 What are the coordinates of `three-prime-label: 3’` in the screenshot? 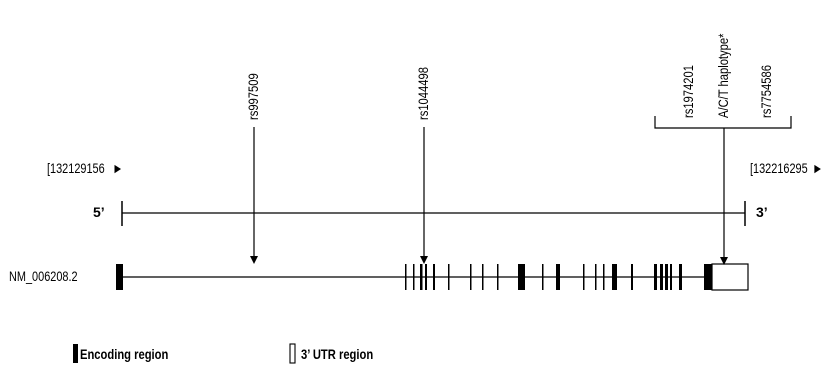 It's located at (762, 212).